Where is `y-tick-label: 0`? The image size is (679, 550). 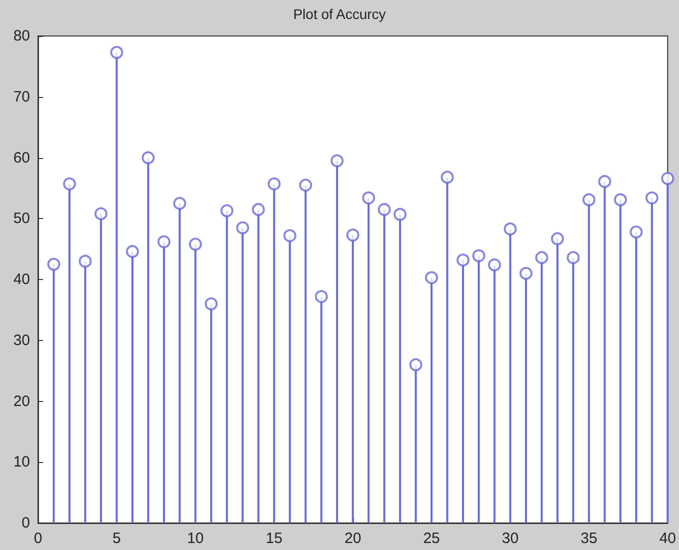 y-tick-label: 0 is located at coordinates (26, 523).